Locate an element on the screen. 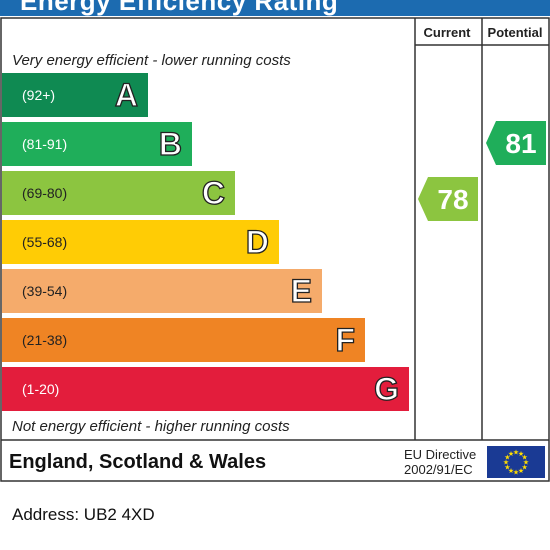 Image resolution: width=550 pixels, height=550 pixels. band-b-bar is located at coordinates (97, 144).